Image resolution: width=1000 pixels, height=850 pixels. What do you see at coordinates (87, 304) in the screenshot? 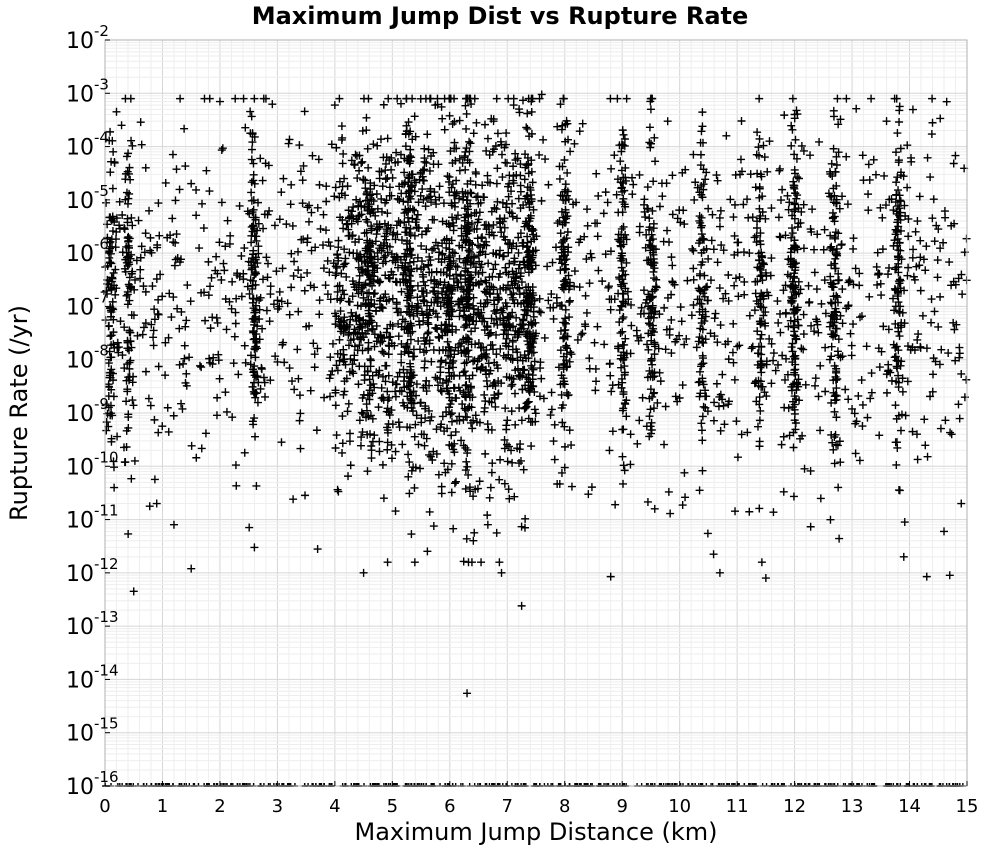
I see `y-tick-label: 10-7` at bounding box center [87, 304].